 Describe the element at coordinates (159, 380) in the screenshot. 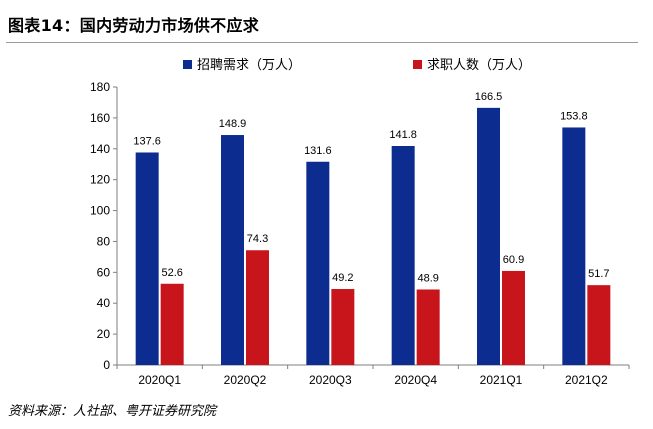

I see `x-tick-label: 2020Q1` at that location.